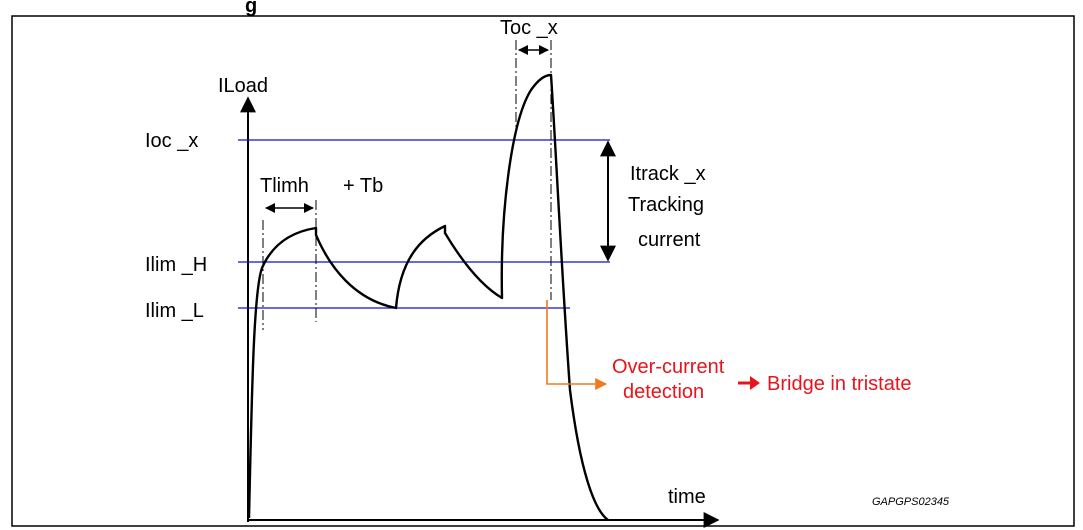 The width and height of the screenshot is (1083, 530). I want to click on x-axis-label: time, so click(687, 497).